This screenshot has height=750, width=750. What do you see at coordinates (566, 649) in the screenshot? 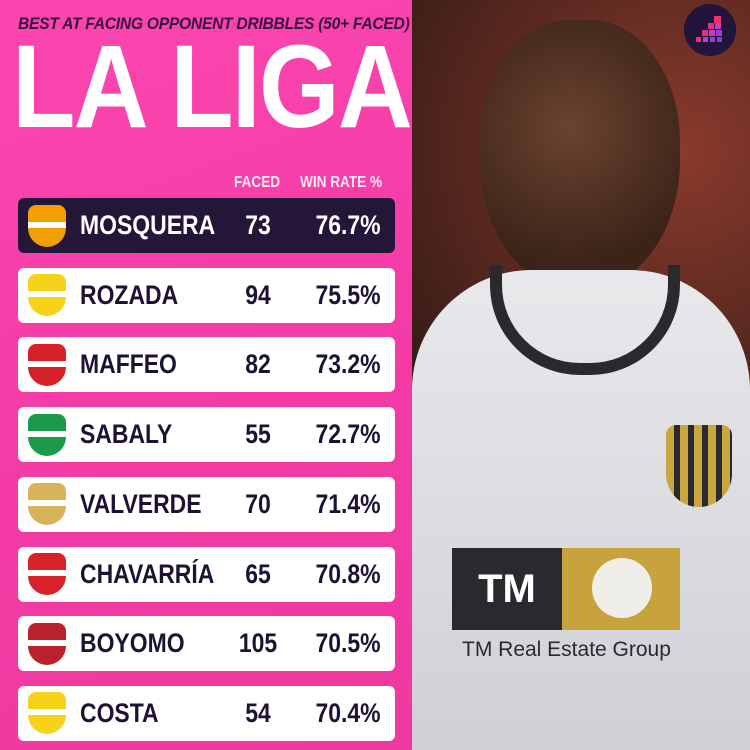
I see `sponsor-text: TM Real Estate Group` at bounding box center [566, 649].